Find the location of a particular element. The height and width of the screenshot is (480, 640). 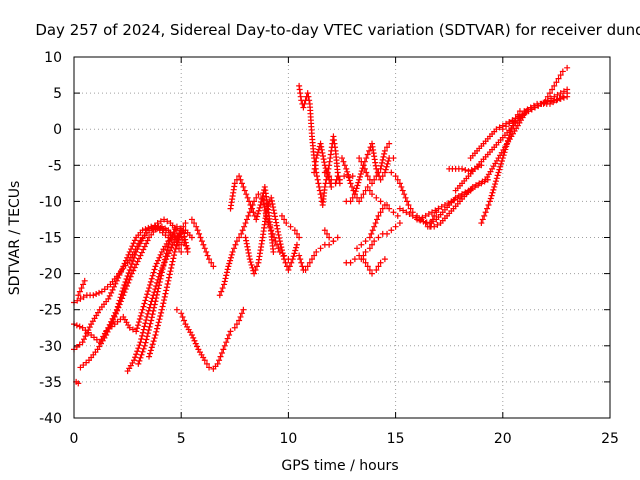

y-tick-label: -35 is located at coordinates (50, 383).